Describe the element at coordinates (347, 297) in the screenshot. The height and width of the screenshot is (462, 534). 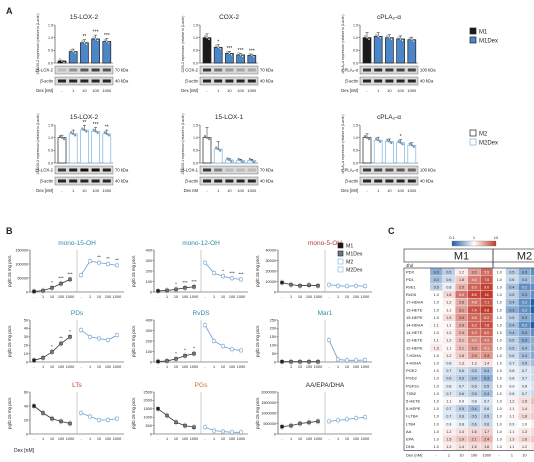
I see `dose-label: 10` at that location.